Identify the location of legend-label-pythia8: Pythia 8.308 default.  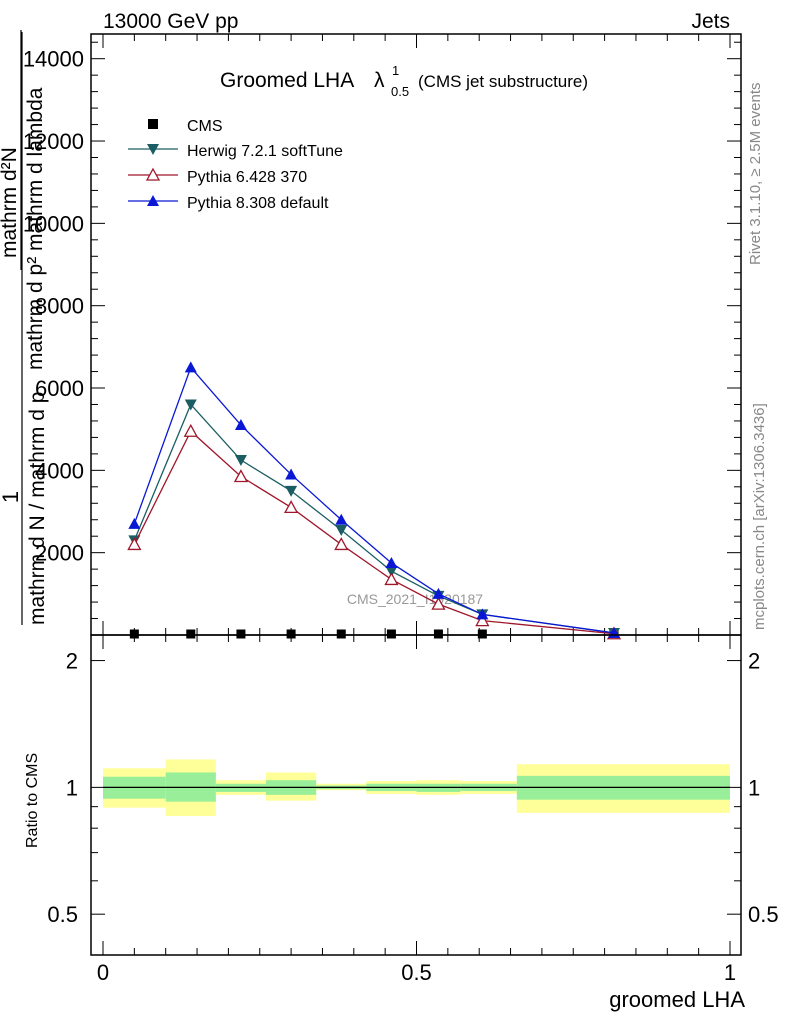
(258, 203).